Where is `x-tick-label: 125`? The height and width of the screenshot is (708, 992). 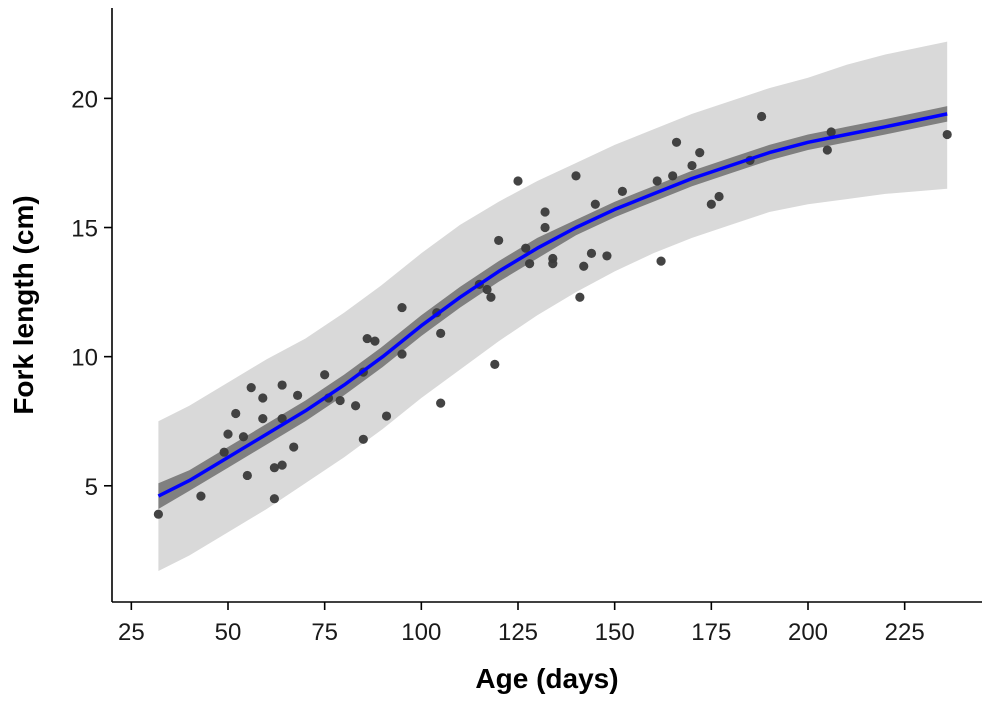 x-tick-label: 125 is located at coordinates (518, 632).